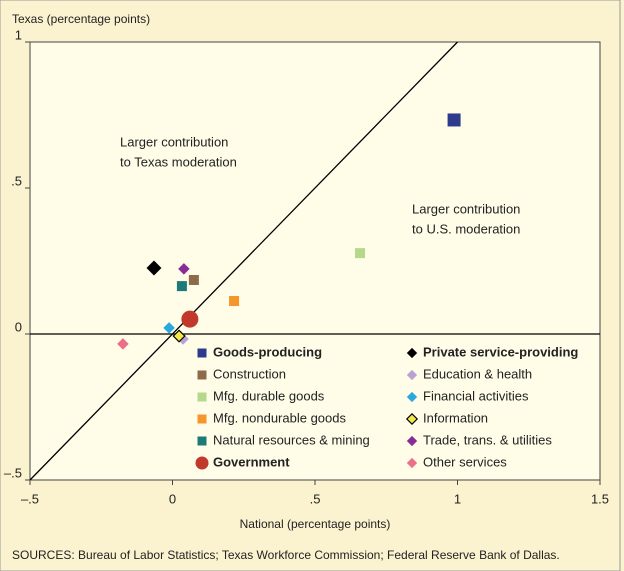 Image resolution: width=624 pixels, height=571 pixels. Describe the element at coordinates (291, 439) in the screenshot. I see `legend-label: Natural resources & mining` at that location.